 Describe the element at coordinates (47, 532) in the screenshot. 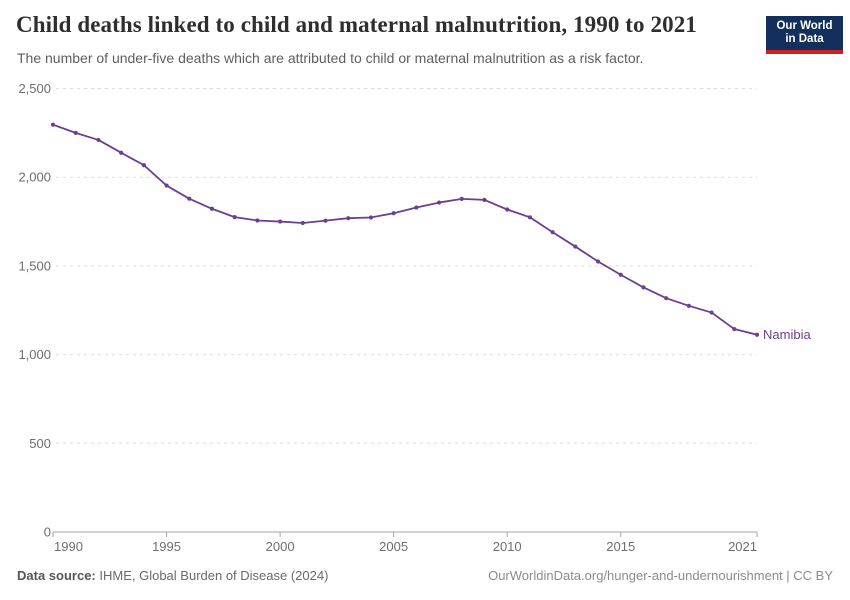

I see `y-axis-tick-label: 0` at that location.